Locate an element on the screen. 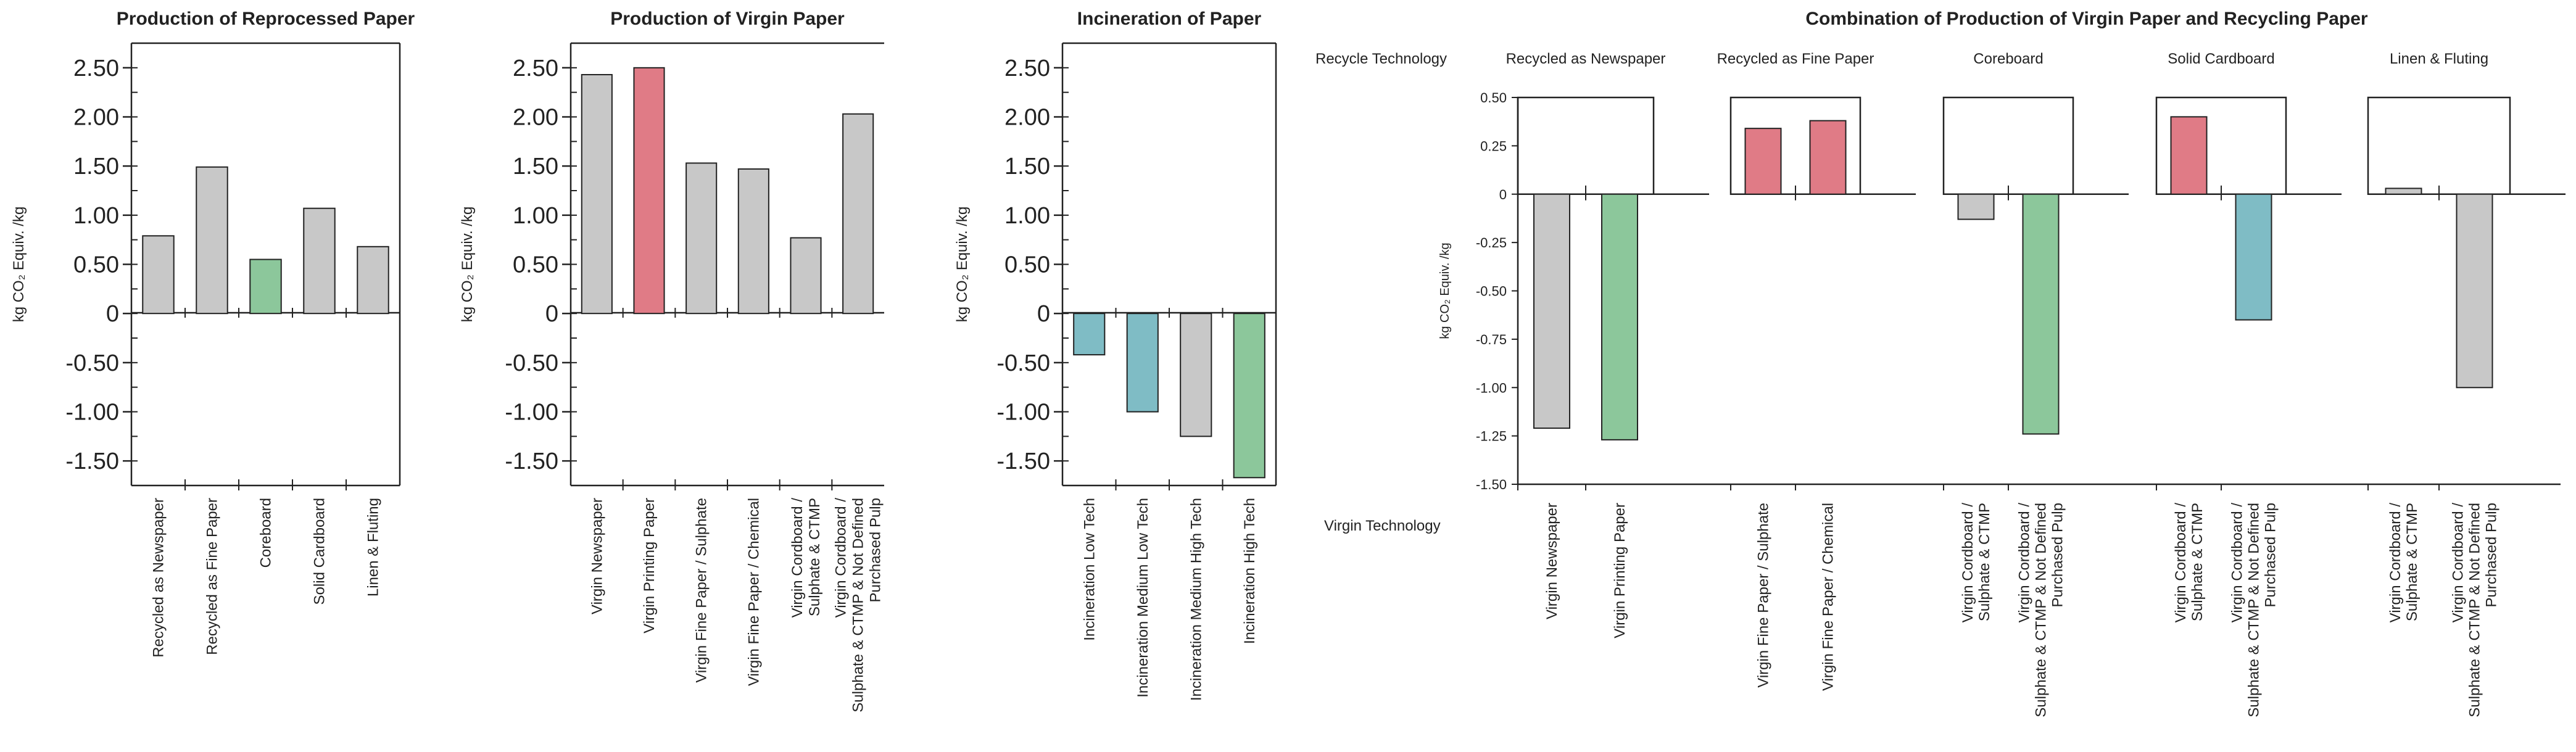  x-tick-label: Incineration High Tech is located at coordinates (1249, 571).